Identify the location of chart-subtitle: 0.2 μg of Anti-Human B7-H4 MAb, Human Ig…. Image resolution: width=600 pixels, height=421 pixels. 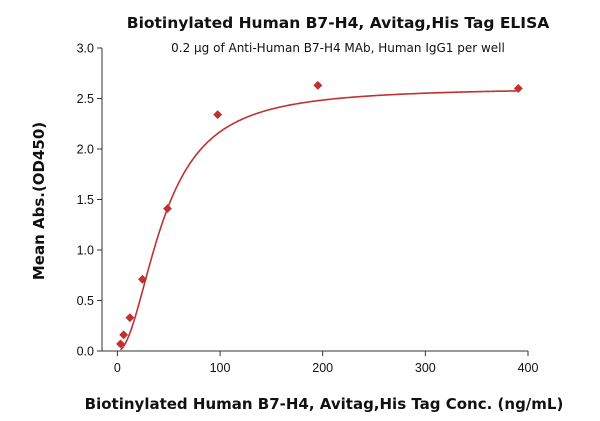
(338, 48).